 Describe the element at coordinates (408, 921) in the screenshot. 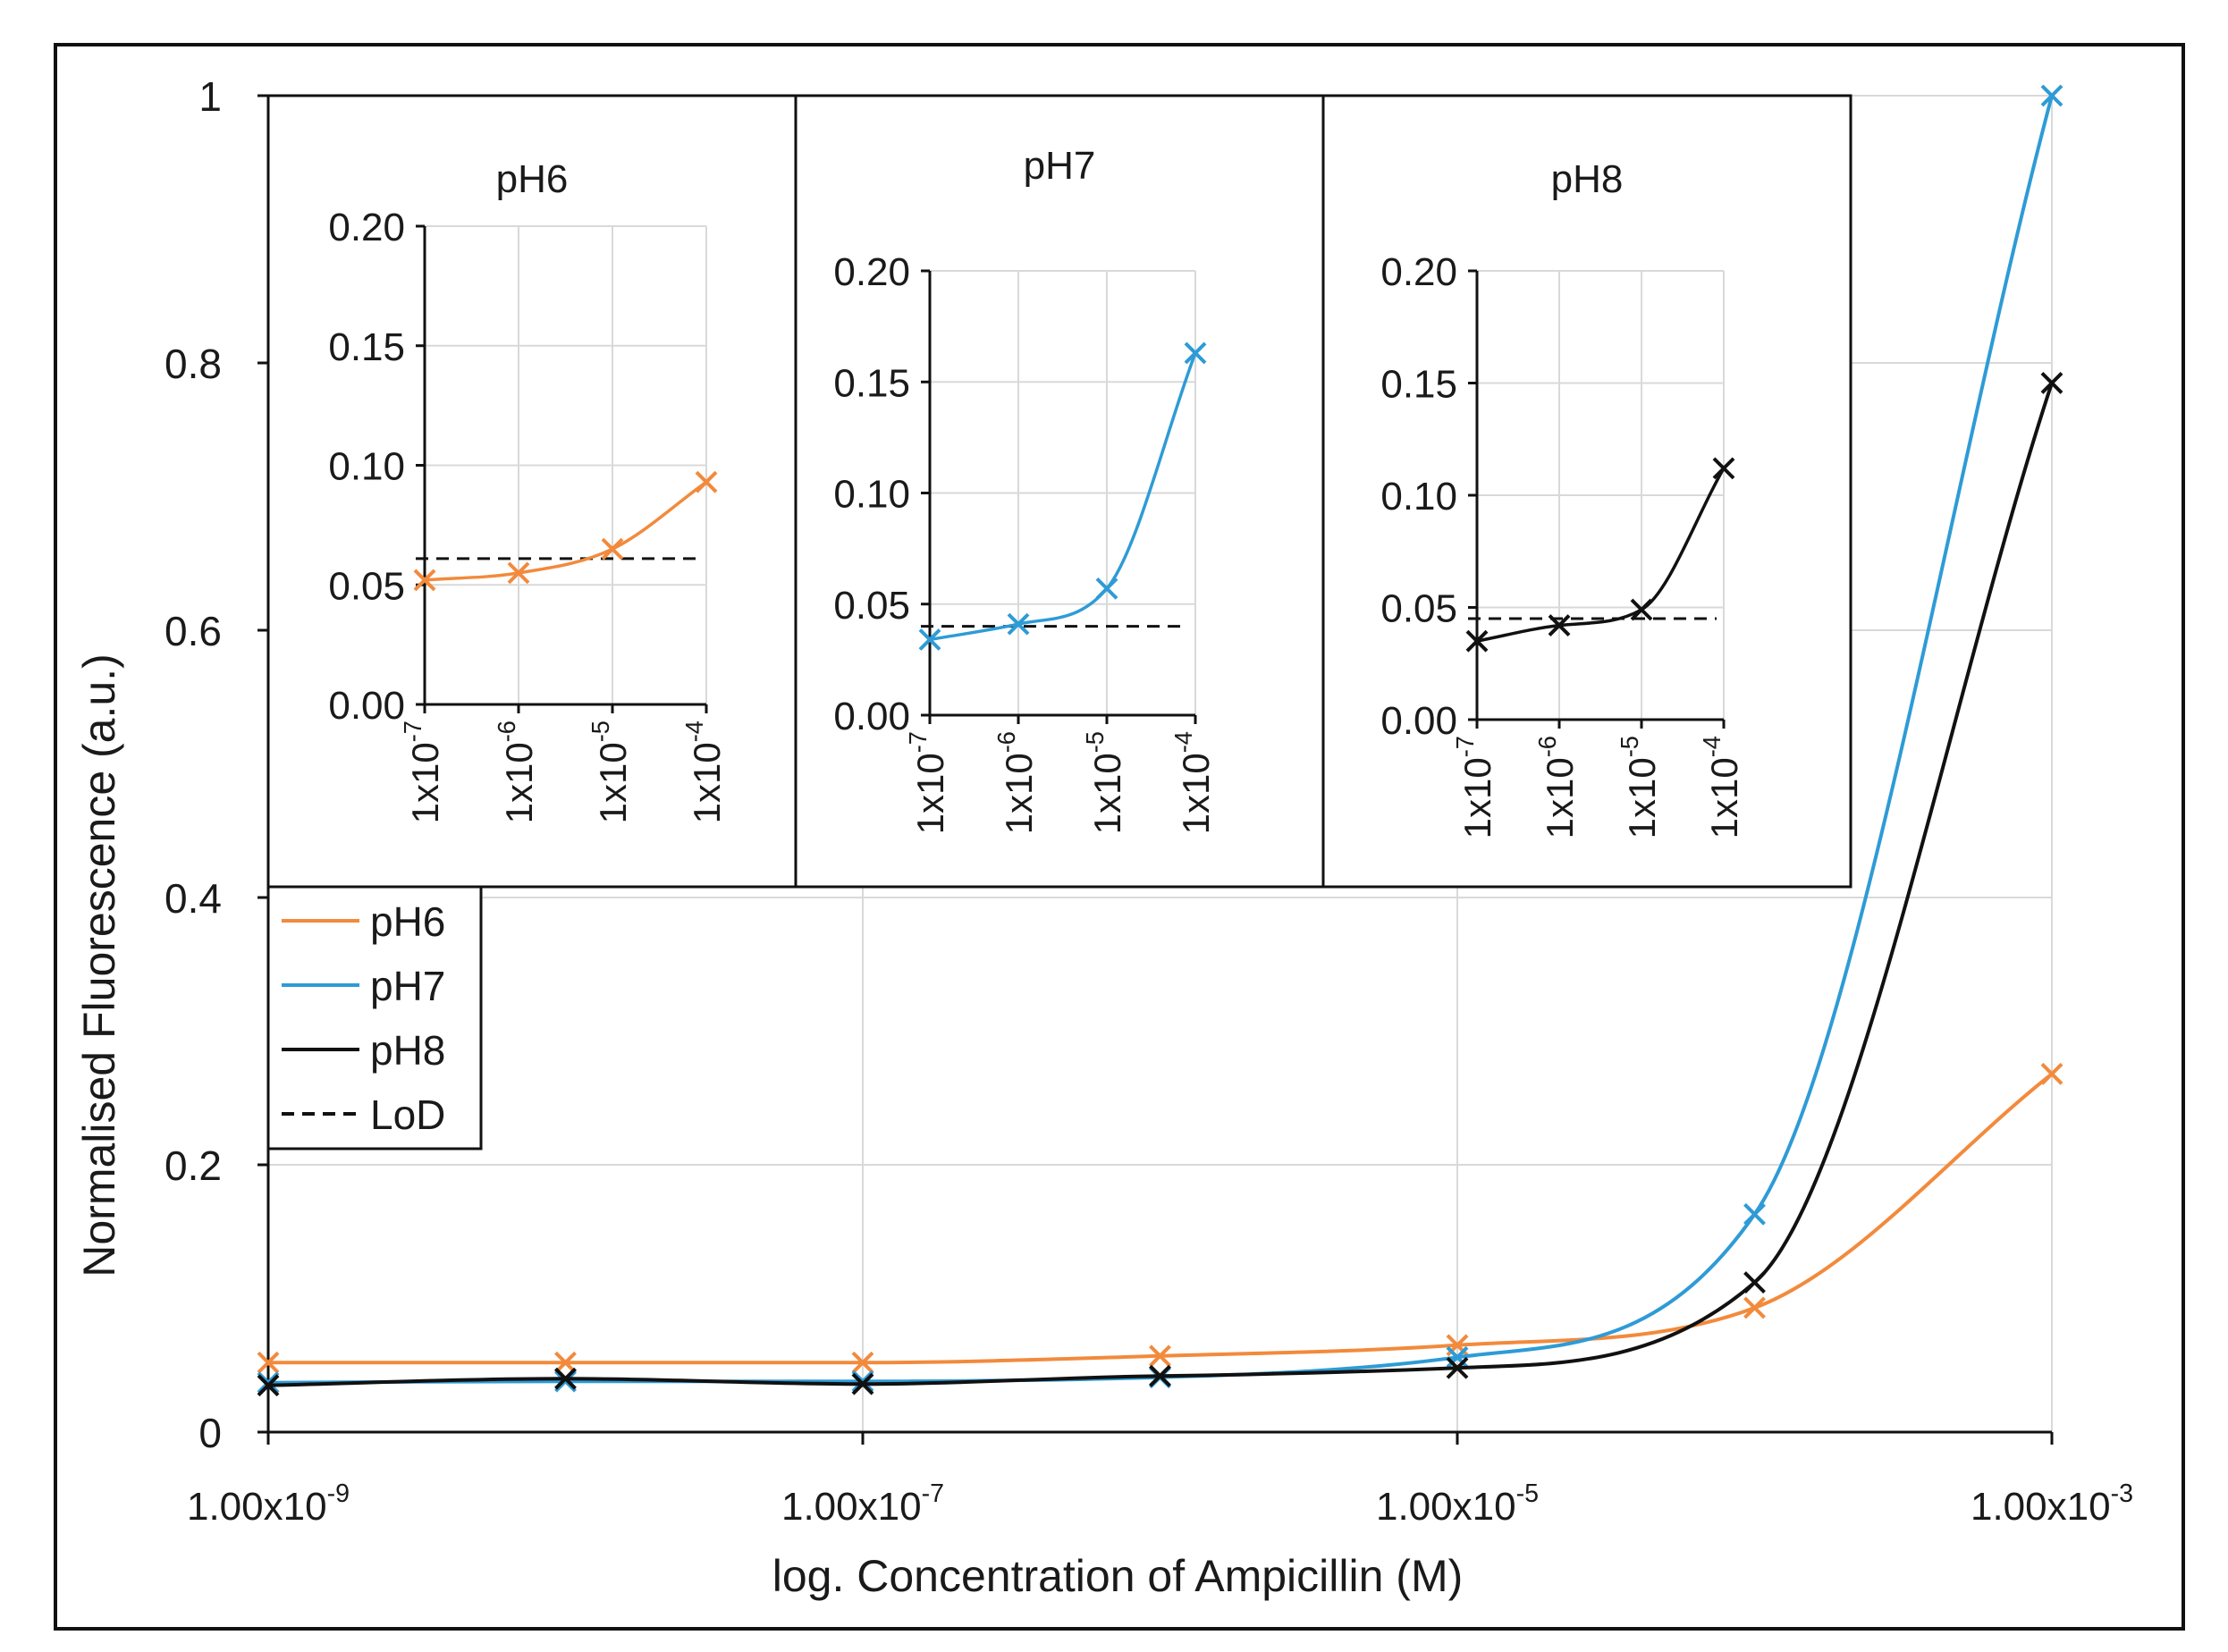

I see `legend-label-pH6: pH6` at that location.